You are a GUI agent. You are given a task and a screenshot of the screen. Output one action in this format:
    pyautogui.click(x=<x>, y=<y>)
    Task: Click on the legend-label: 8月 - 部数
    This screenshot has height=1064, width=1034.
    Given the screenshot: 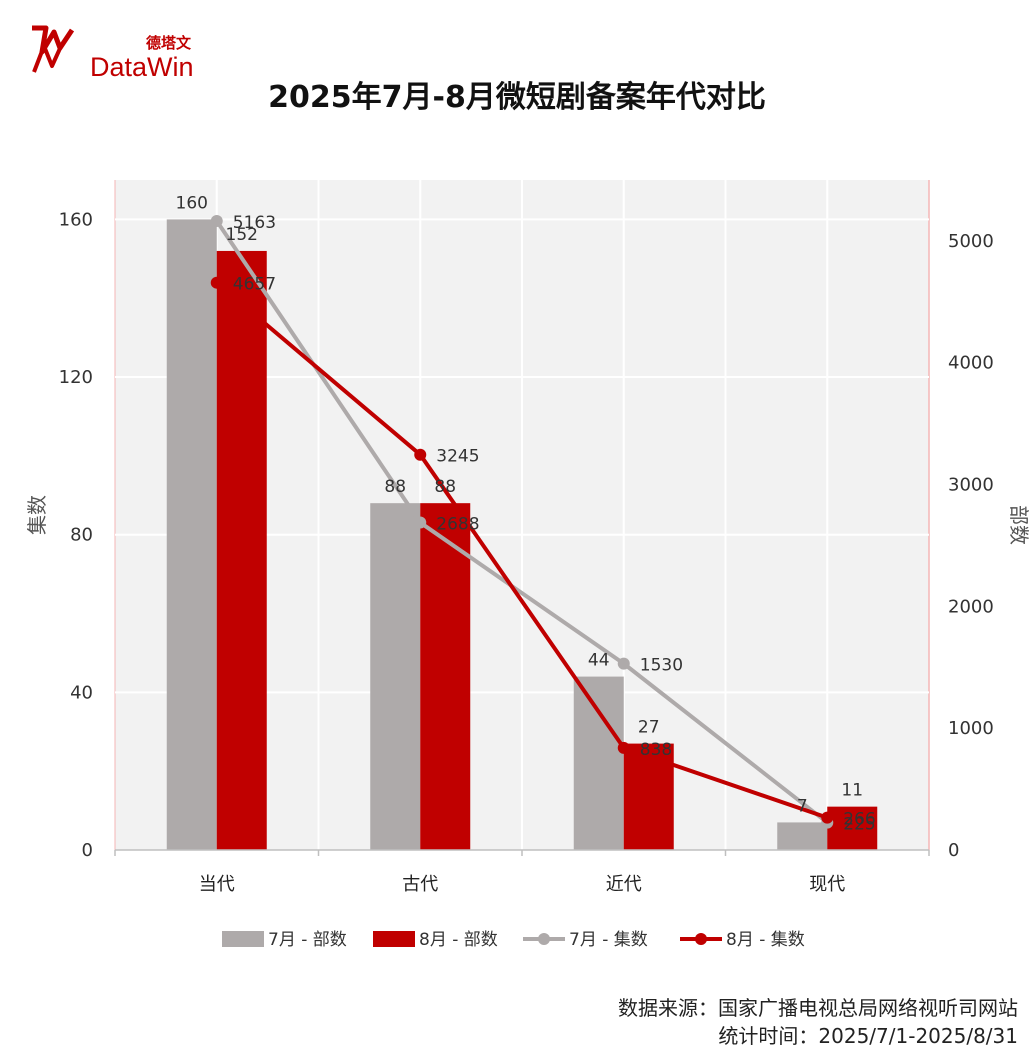 What is the action you would take?
    pyautogui.click(x=458, y=940)
    